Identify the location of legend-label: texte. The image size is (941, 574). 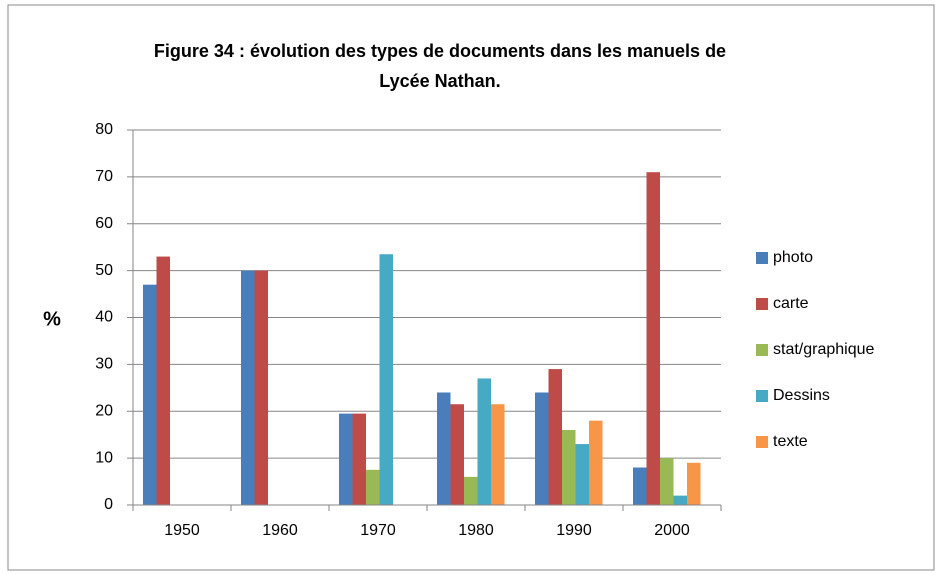
(790, 441).